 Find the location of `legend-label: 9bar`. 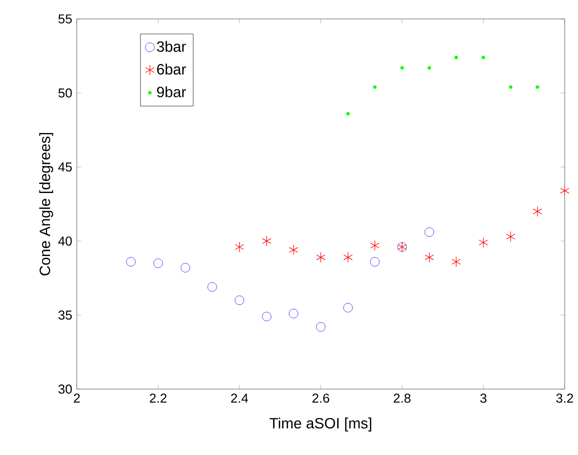

legend-label: 9bar is located at coordinates (171, 92).